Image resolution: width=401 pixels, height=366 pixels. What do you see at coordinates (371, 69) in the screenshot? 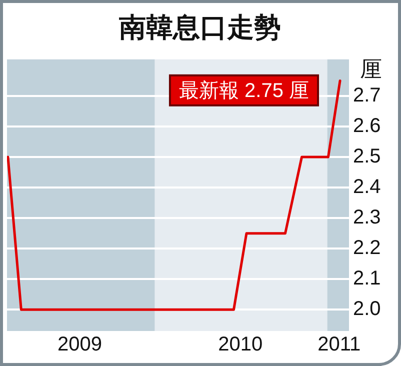
I see `y-axis-title: 厘` at bounding box center [371, 69].